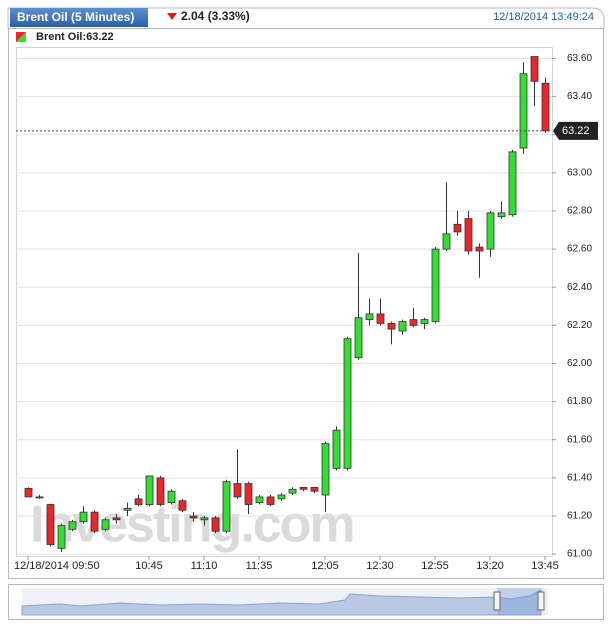 The image size is (613, 627). Describe the element at coordinates (192, 525) in the screenshot. I see `watermark: Investing.com` at that location.